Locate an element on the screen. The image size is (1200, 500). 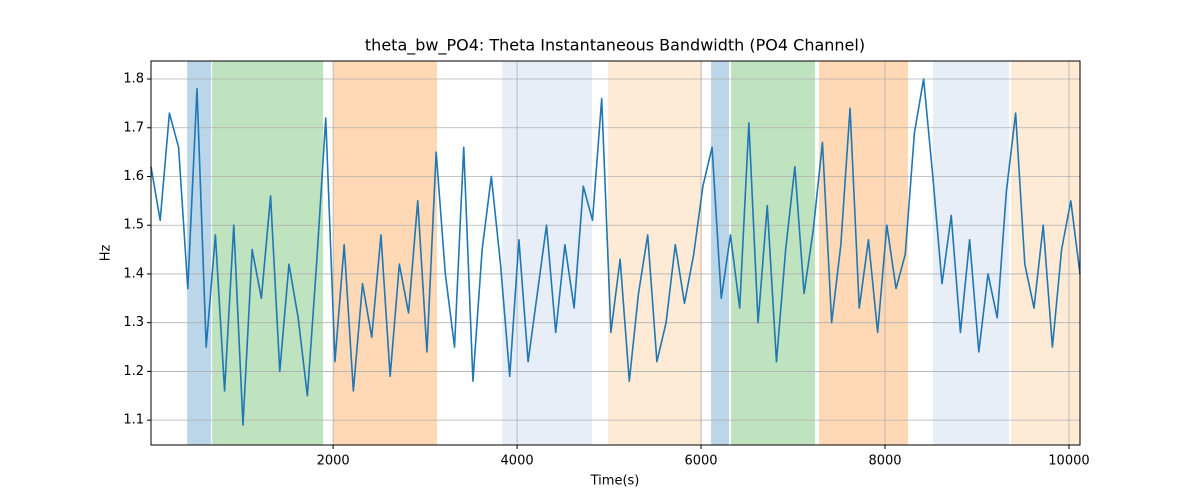
x-tick-label: 10000 is located at coordinates (1068, 461).